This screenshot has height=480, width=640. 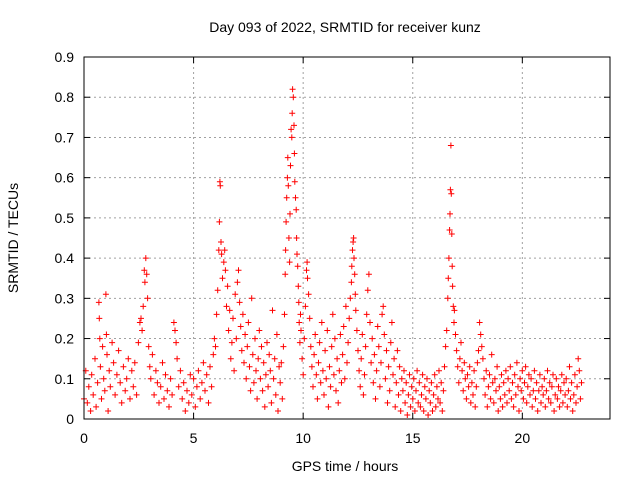 What do you see at coordinates (345, 466) in the screenshot?
I see `x-axis-label: GPS time / hours` at bounding box center [345, 466].